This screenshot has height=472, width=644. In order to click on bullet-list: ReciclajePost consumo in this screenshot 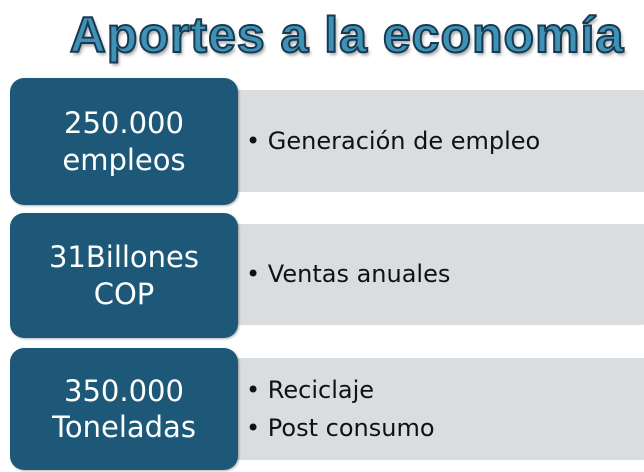, I will do `click(445, 409)`.